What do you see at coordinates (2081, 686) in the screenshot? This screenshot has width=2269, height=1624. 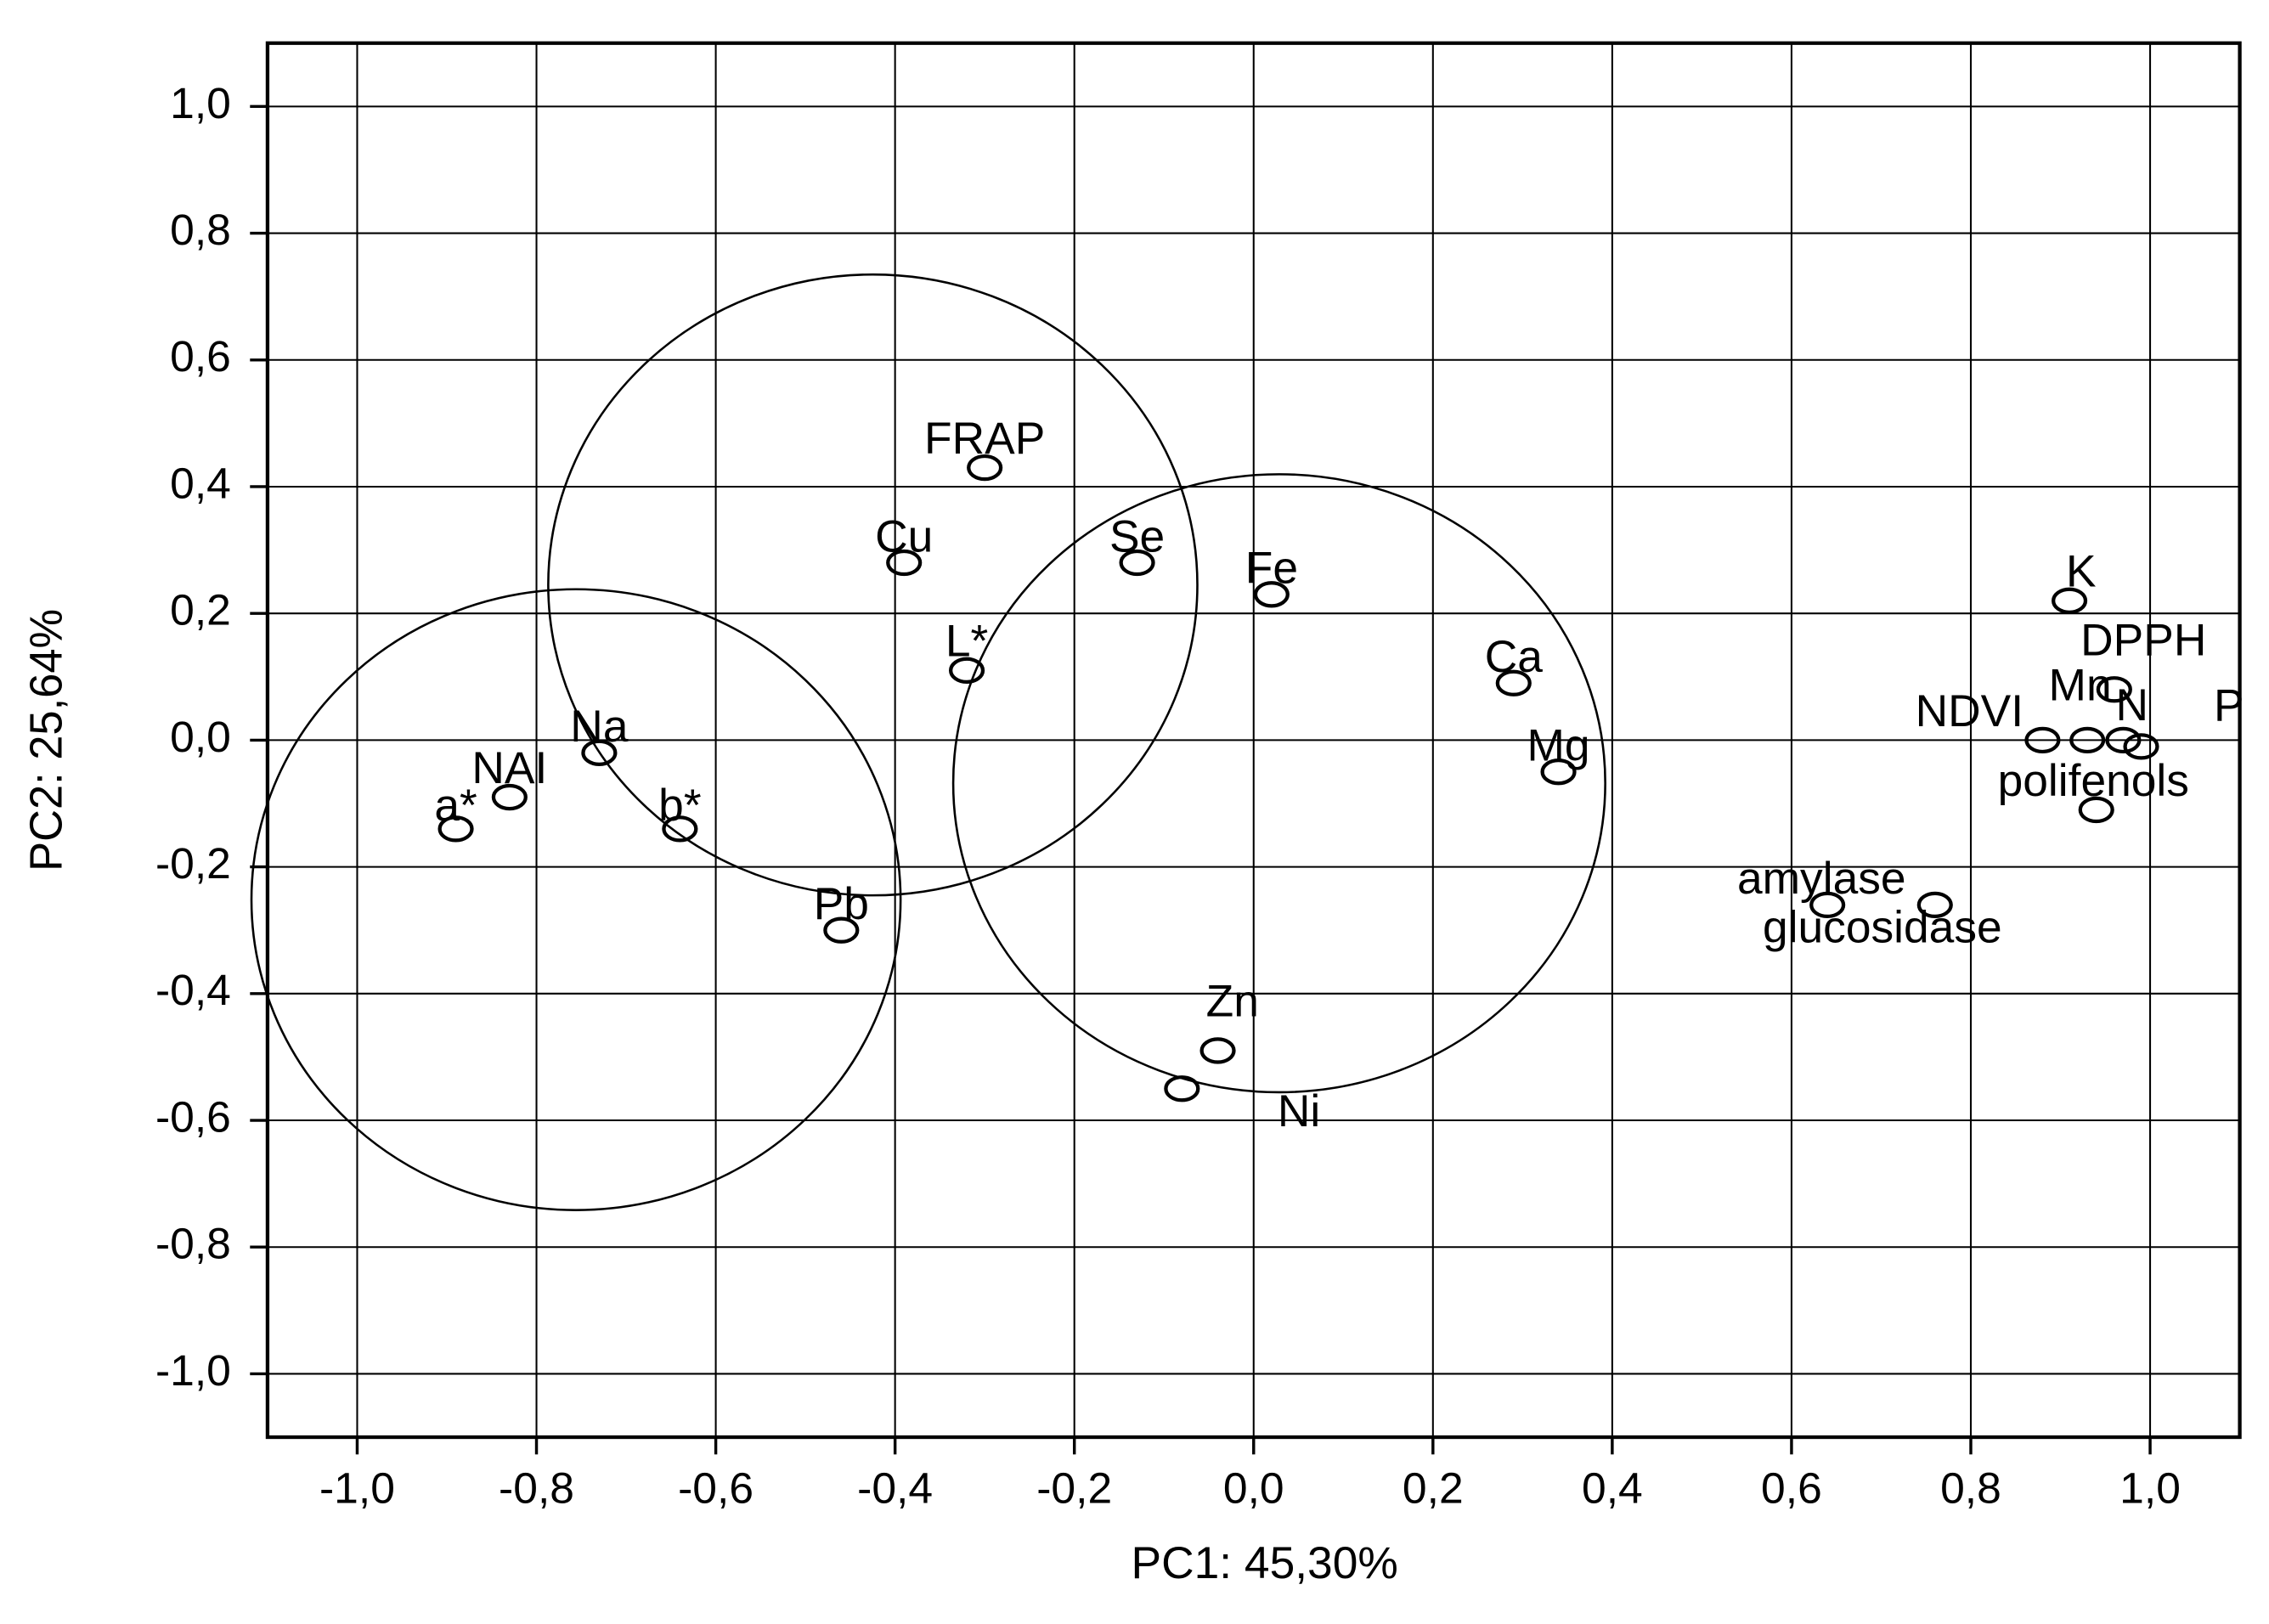 I see `point-label: Mn` at bounding box center [2081, 686].